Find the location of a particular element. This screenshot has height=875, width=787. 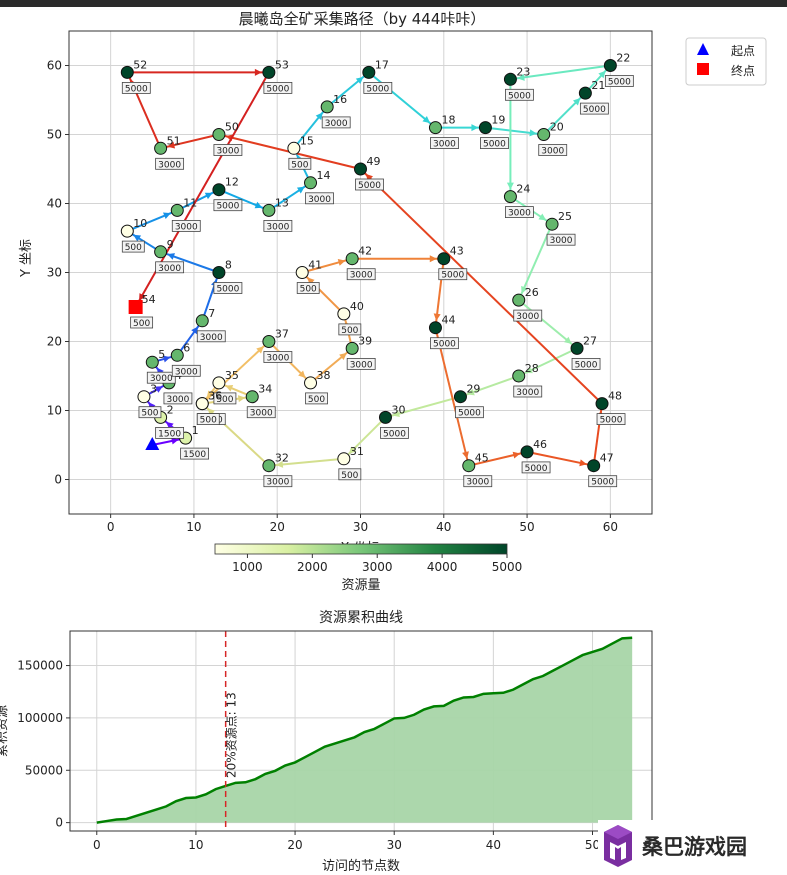

route-chart-title: 晨曦岛全矿采集路径（by 444咔咔） is located at coordinates (362, 19).